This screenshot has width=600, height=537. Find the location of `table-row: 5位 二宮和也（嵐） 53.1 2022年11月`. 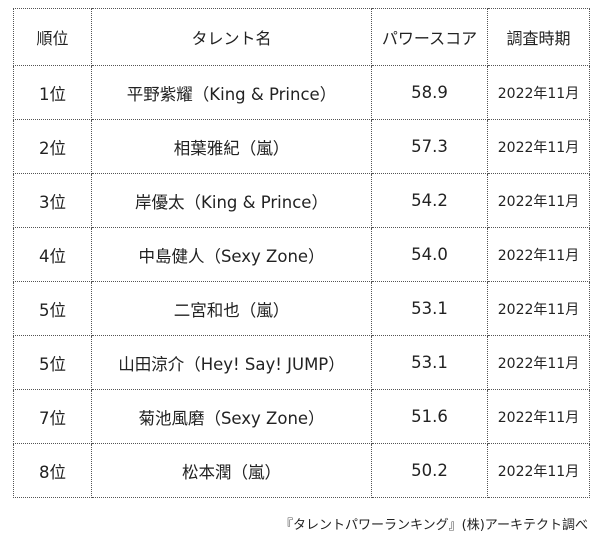

table-row: 5位 二宮和也（嵐） 53.1 2022年11月 is located at coordinates (301, 308).